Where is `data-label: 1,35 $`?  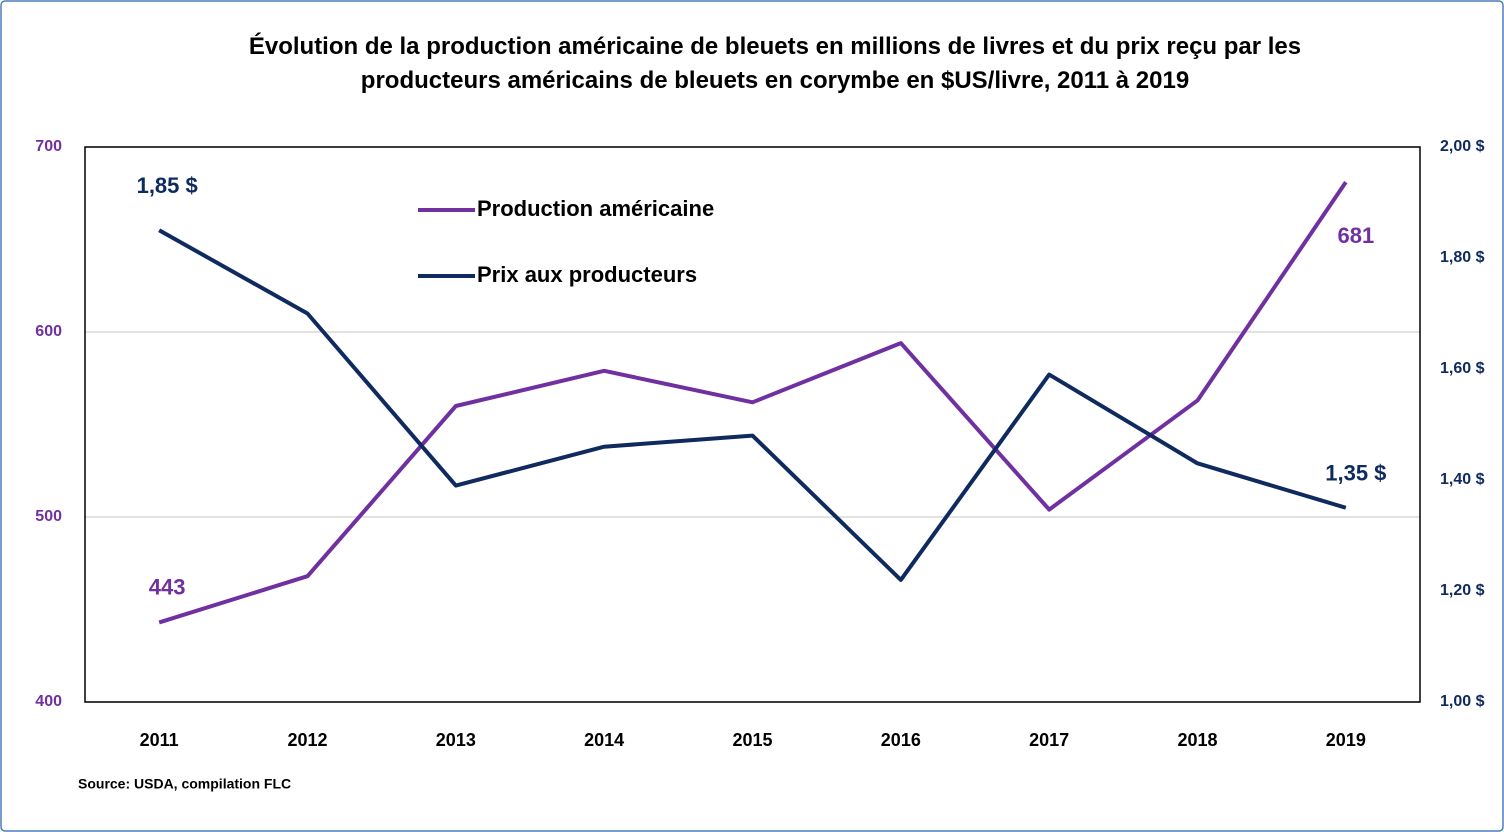
data-label: 1,35 $ is located at coordinates (1355, 473).